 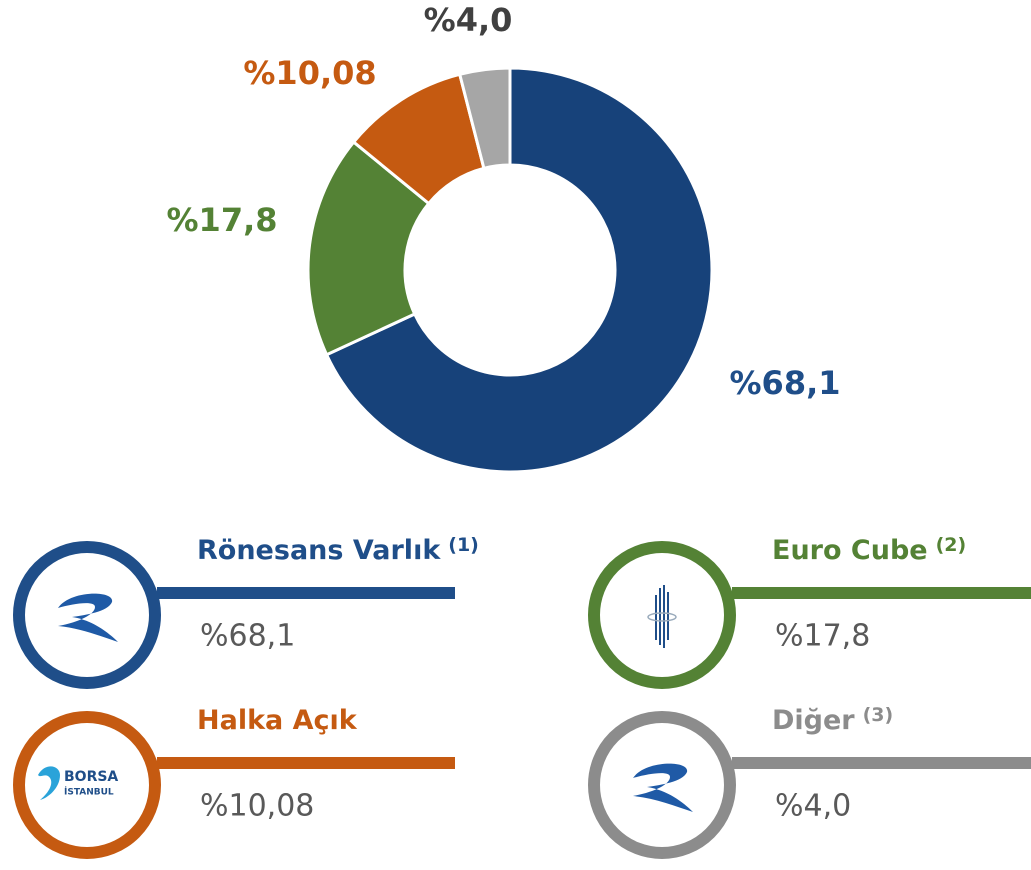 What do you see at coordinates (813, 806) in the screenshot?
I see `legend-value: %4,0` at bounding box center [813, 806].